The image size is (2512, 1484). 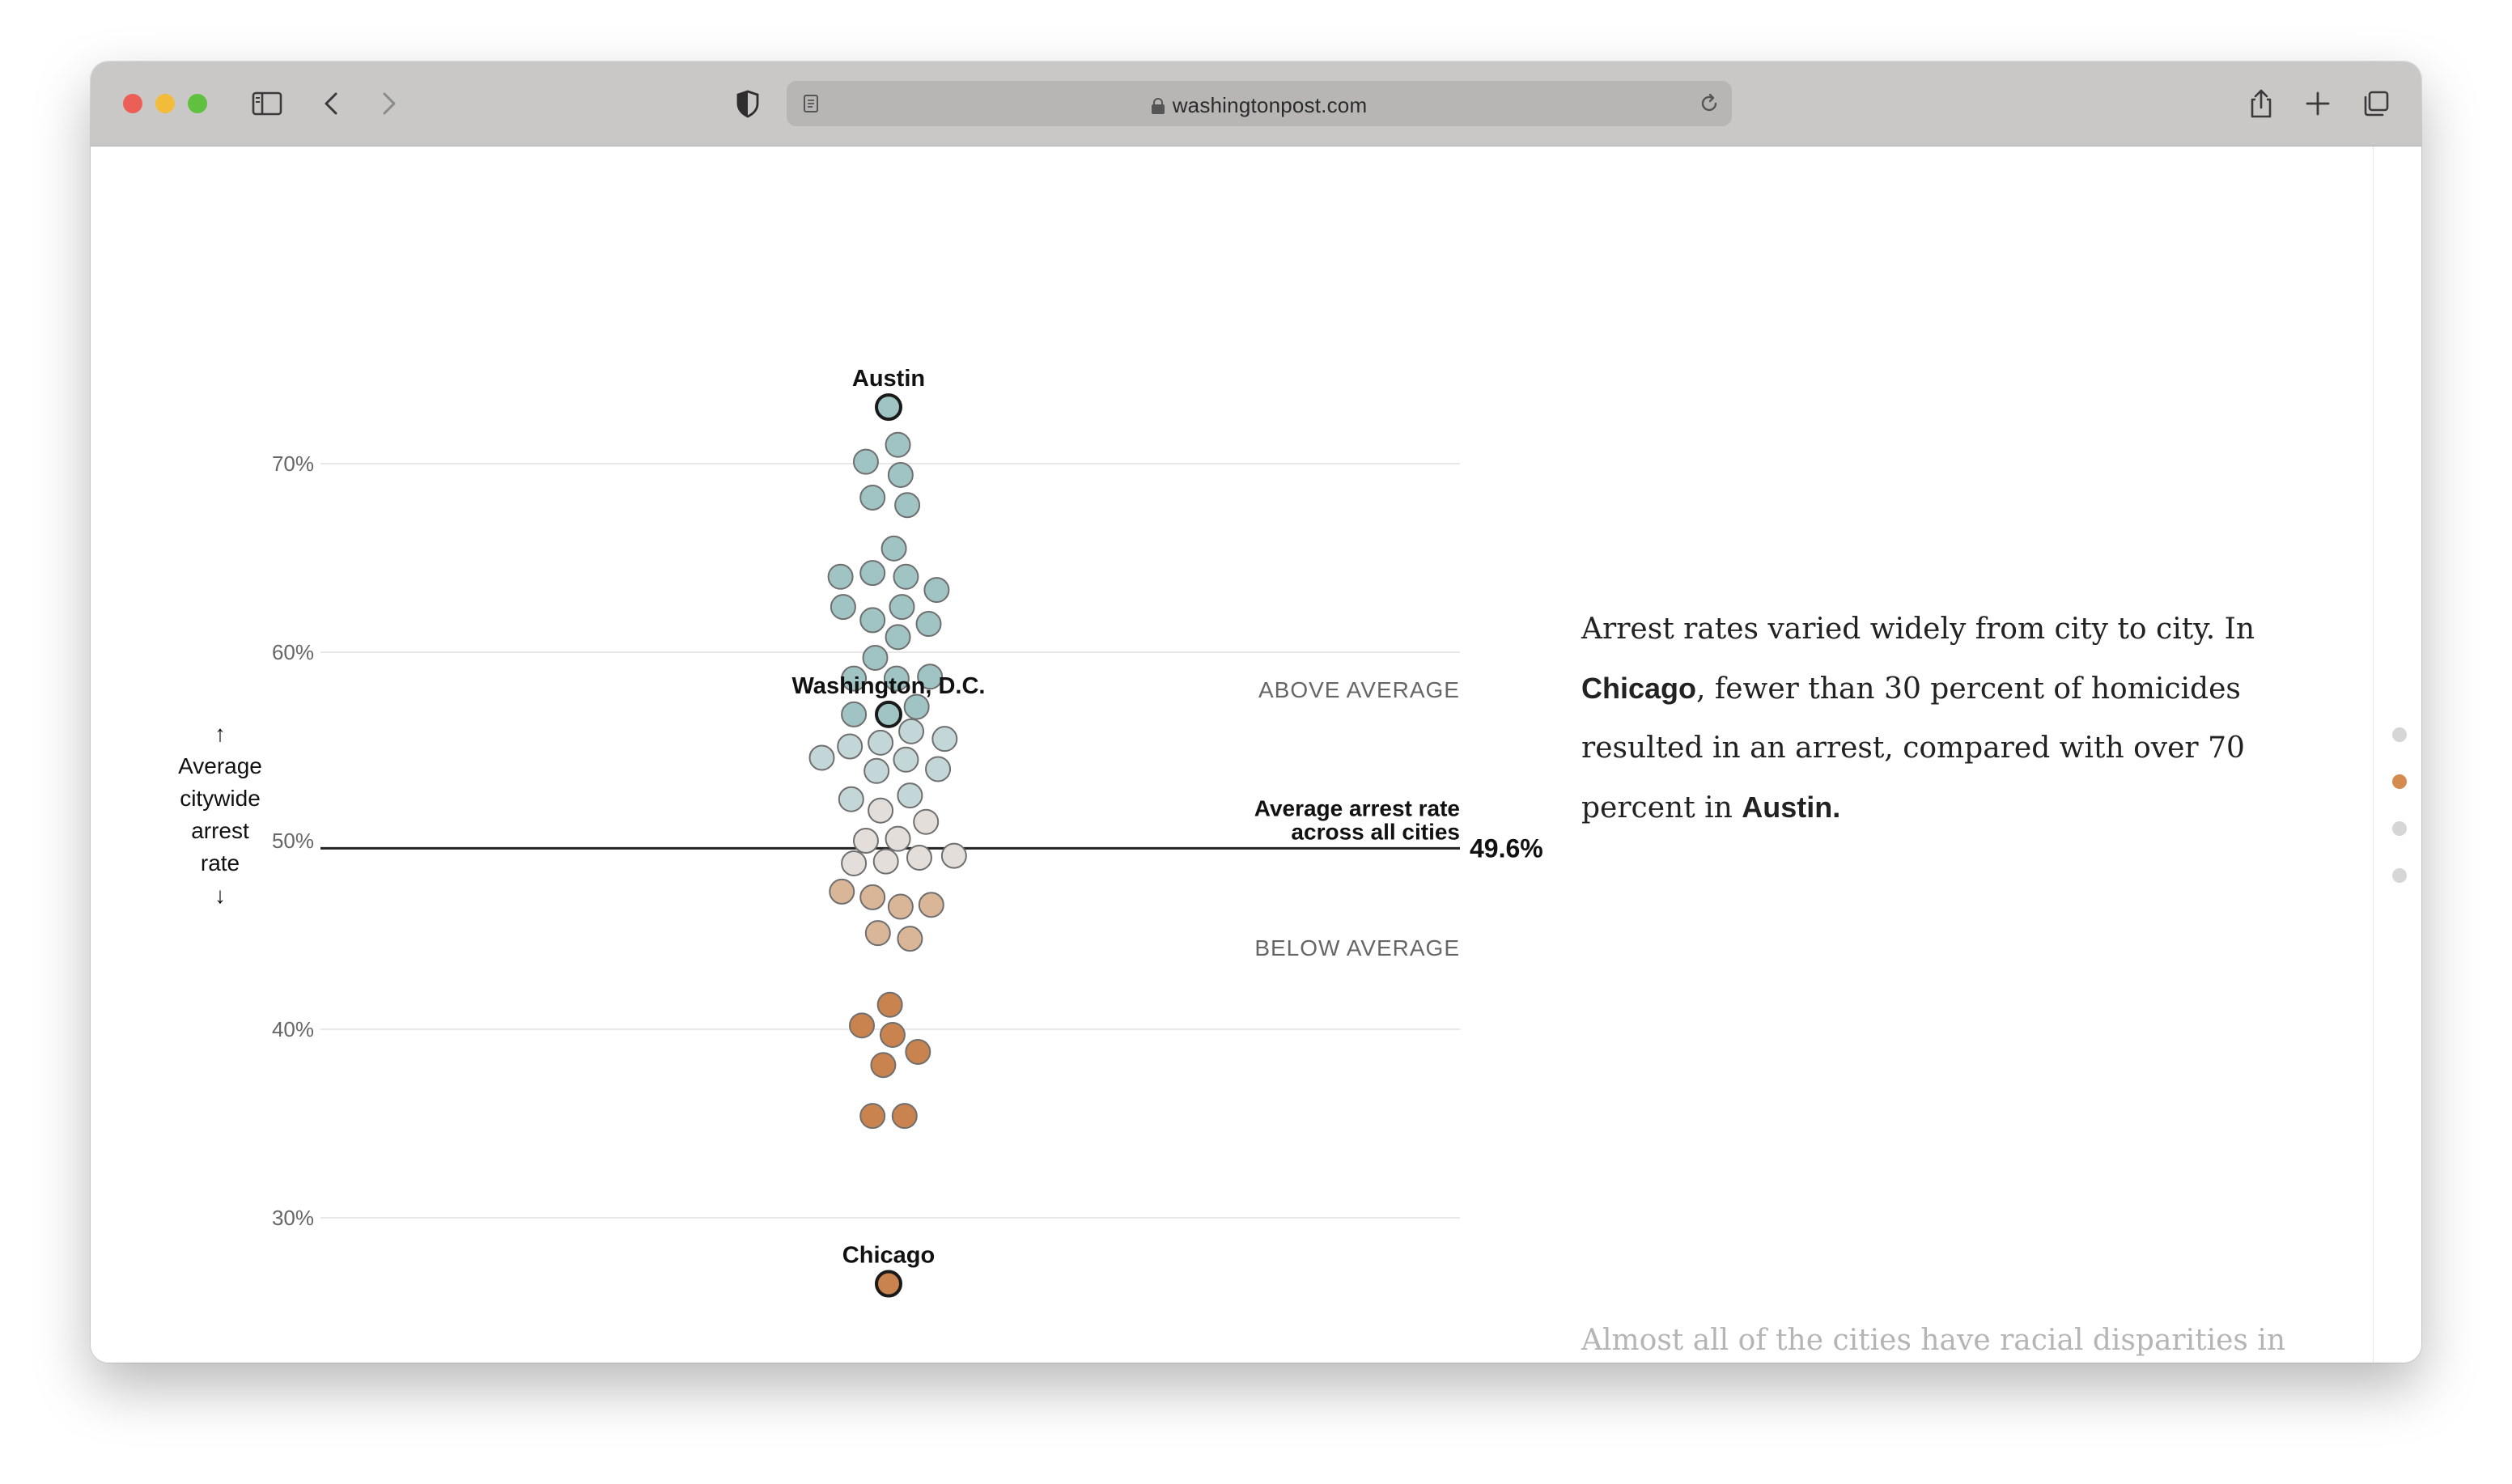 I want to click on url-display: washingtonpost.com, so click(x=1259, y=106).